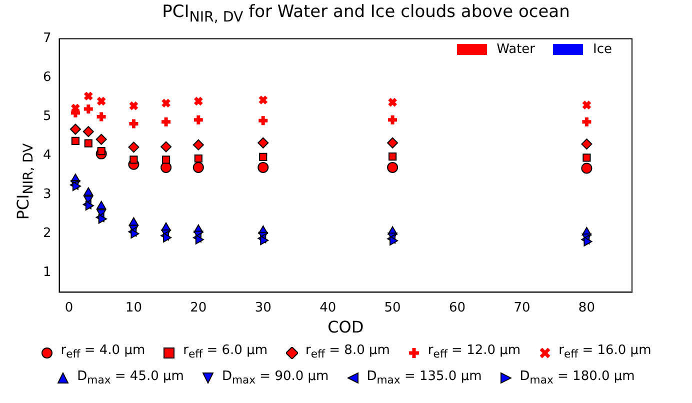  I want to click on x-tick-label: 70, so click(522, 308).